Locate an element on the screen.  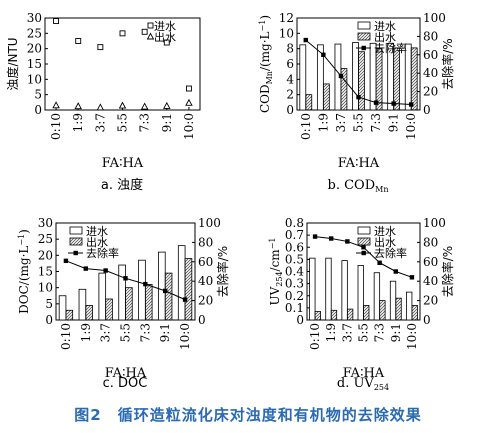
y-tick-label: 10 is located at coordinates (45, 288).